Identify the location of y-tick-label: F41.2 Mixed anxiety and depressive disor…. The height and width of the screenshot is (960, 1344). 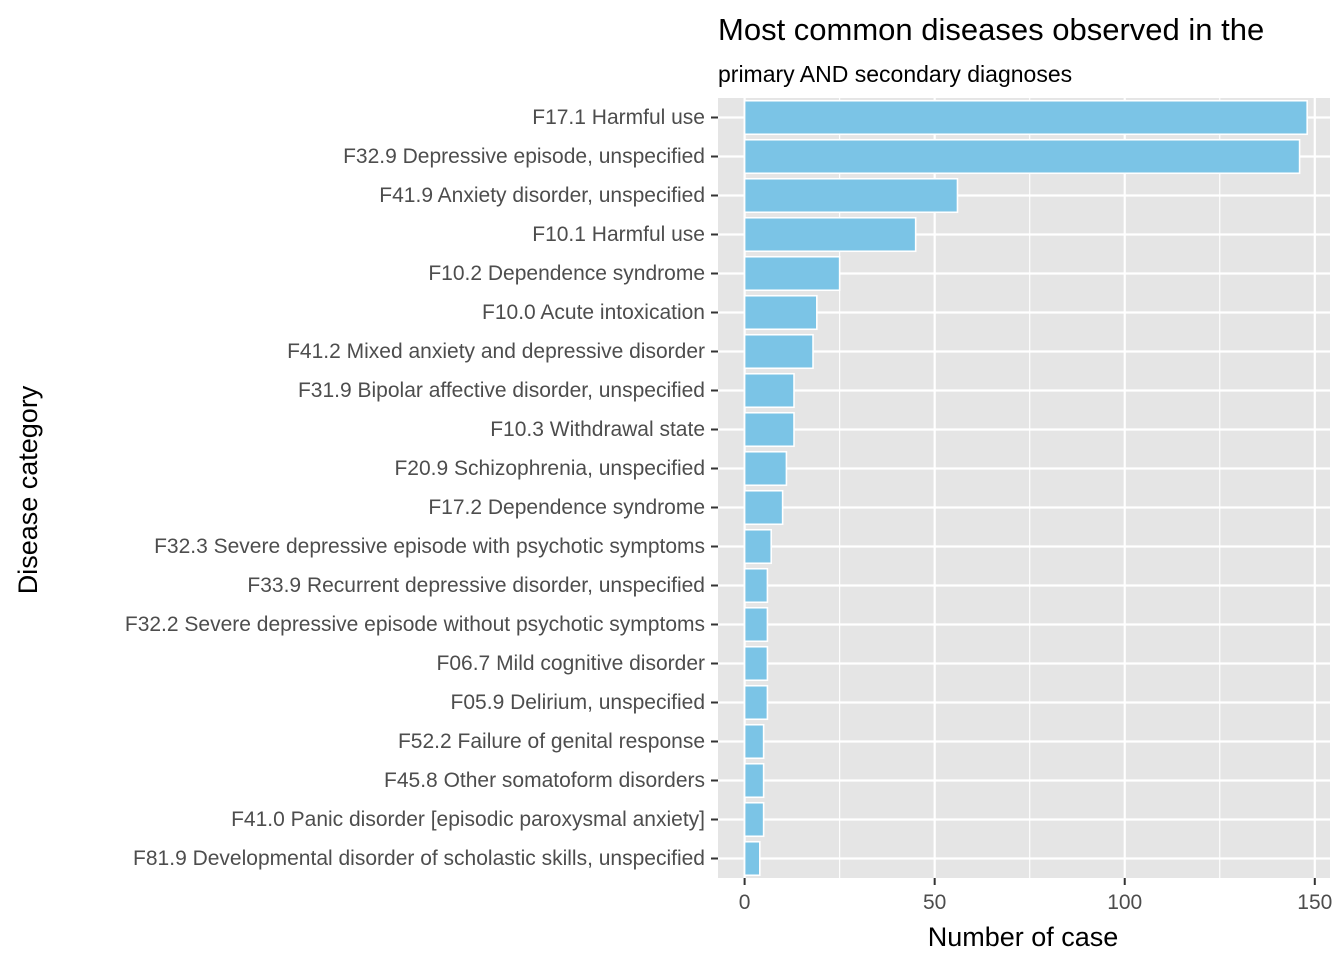
(496, 351).